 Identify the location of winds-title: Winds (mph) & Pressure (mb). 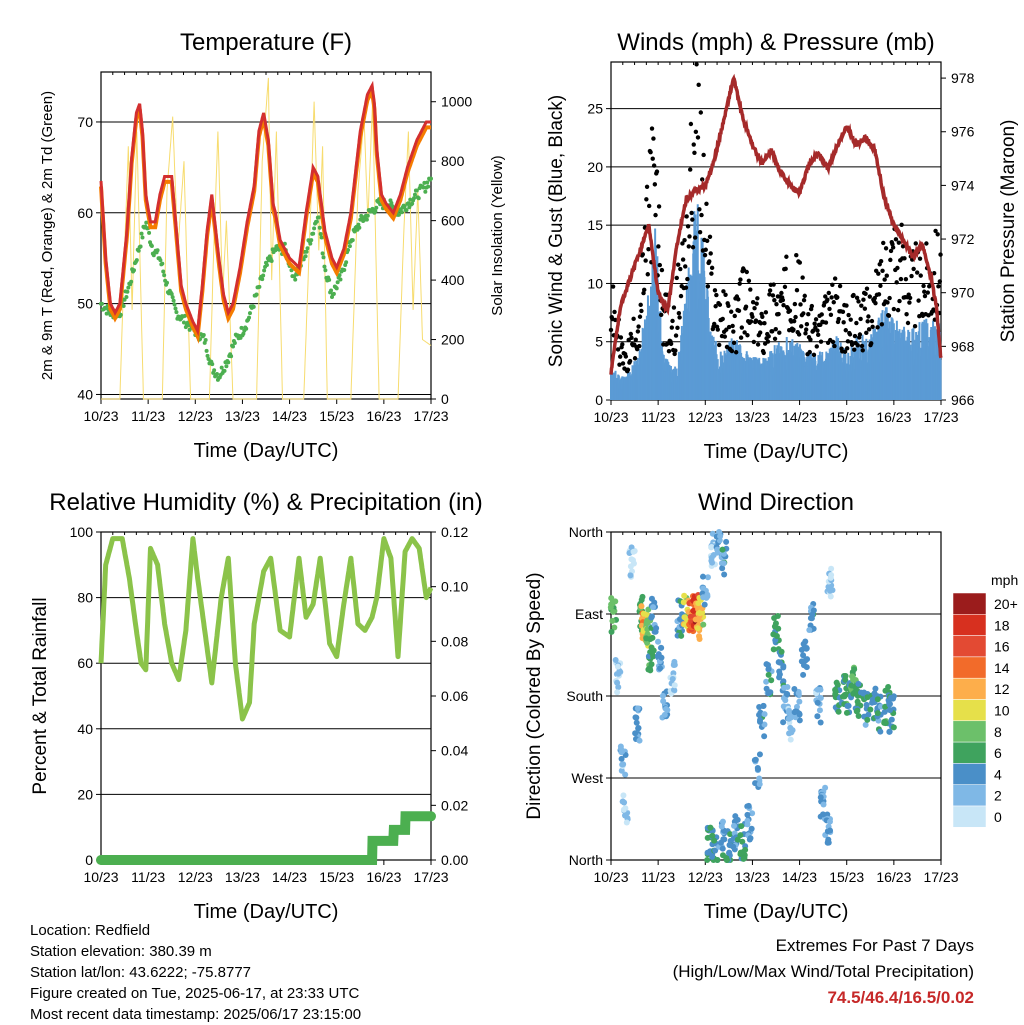
(775, 42).